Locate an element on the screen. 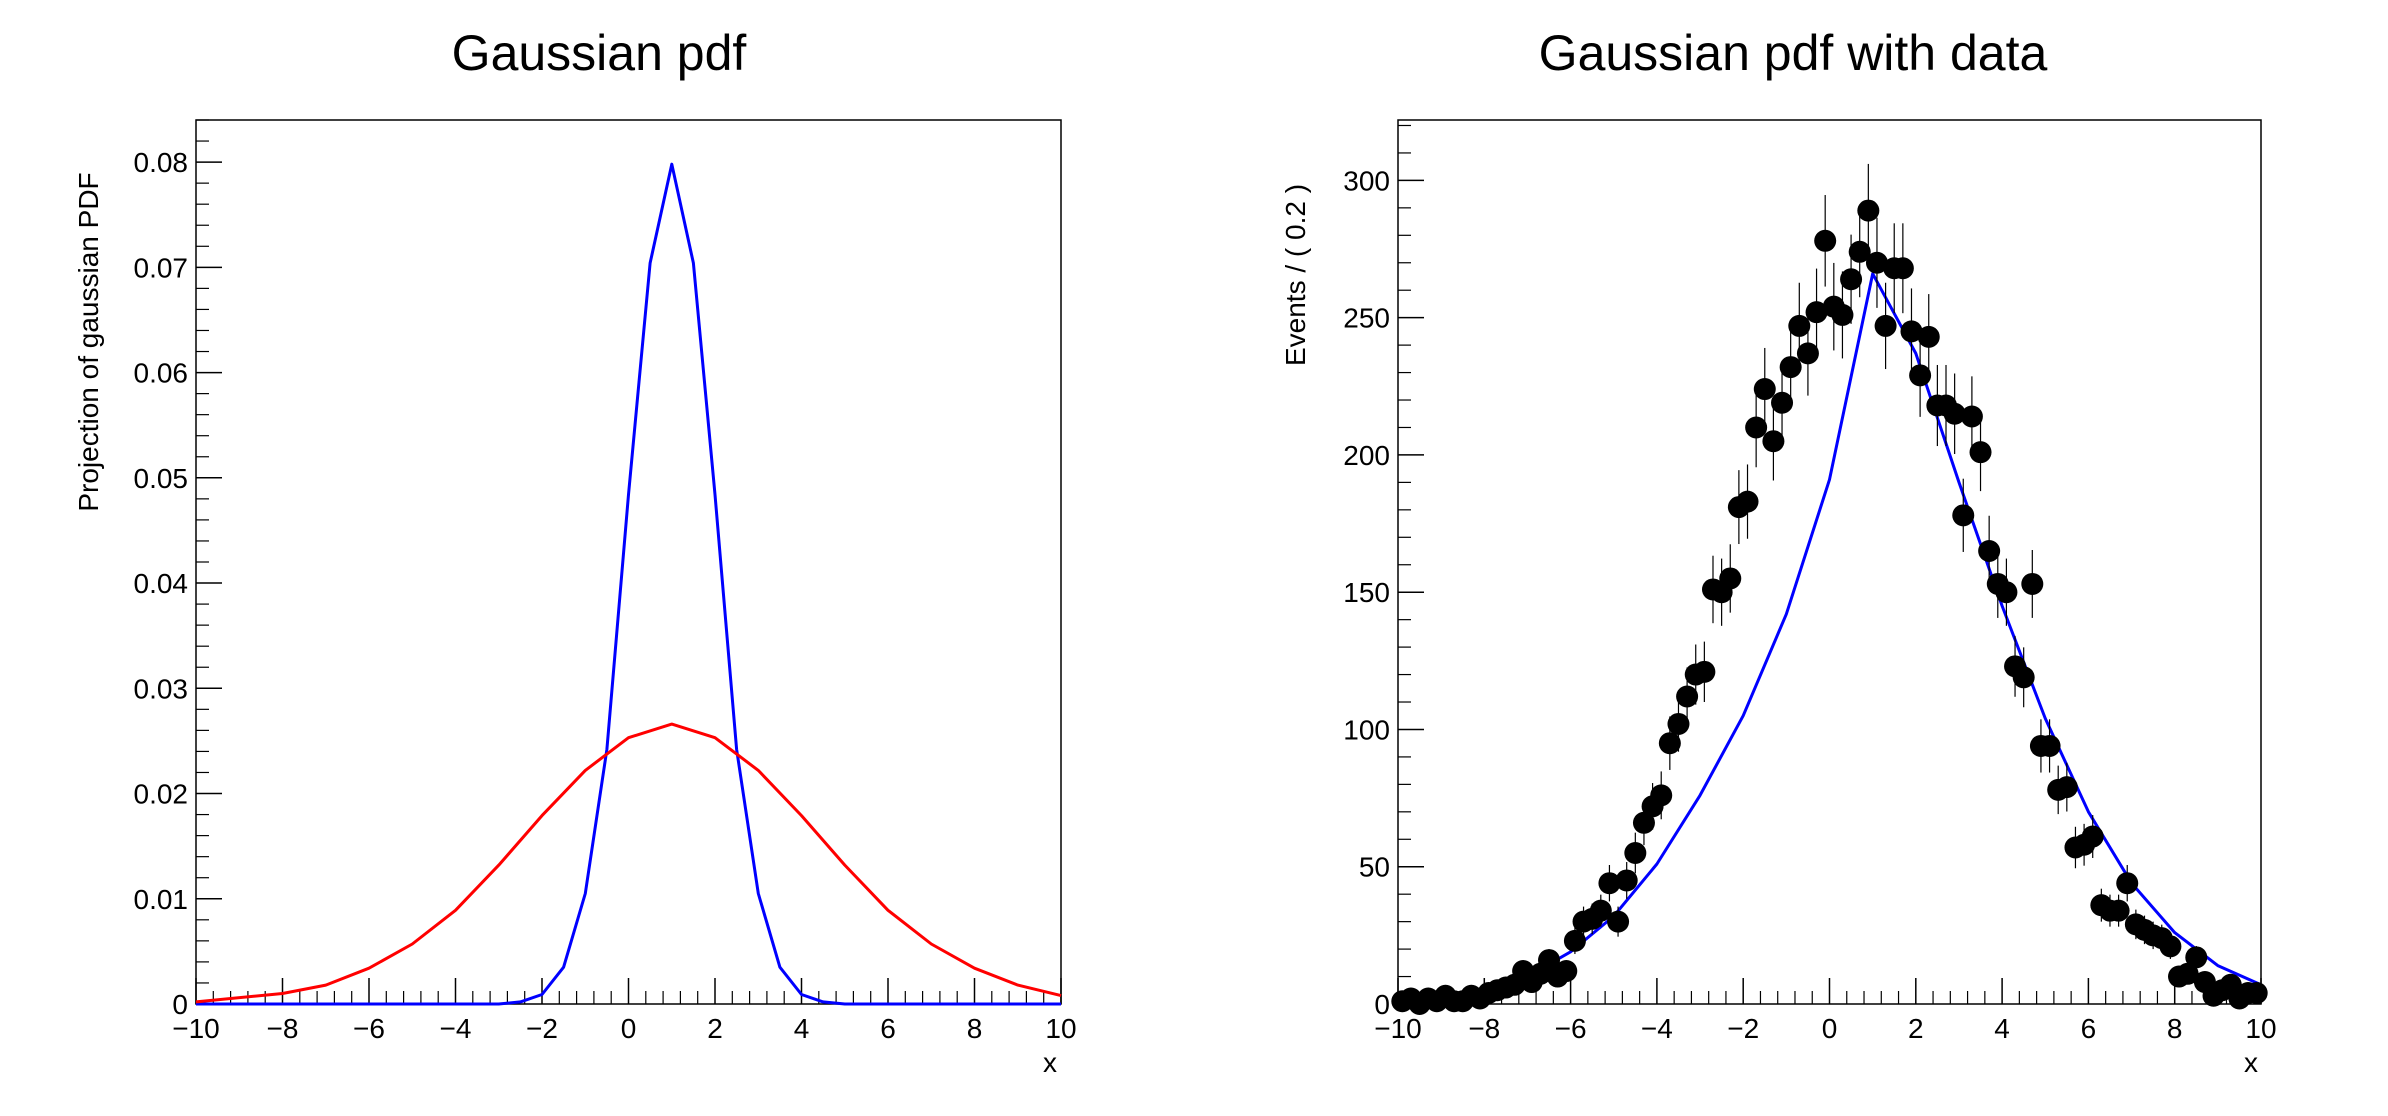 Image resolution: width=2388 pixels, height=1116 pixels. left-x-tick-label: −8 is located at coordinates (283, 1028).